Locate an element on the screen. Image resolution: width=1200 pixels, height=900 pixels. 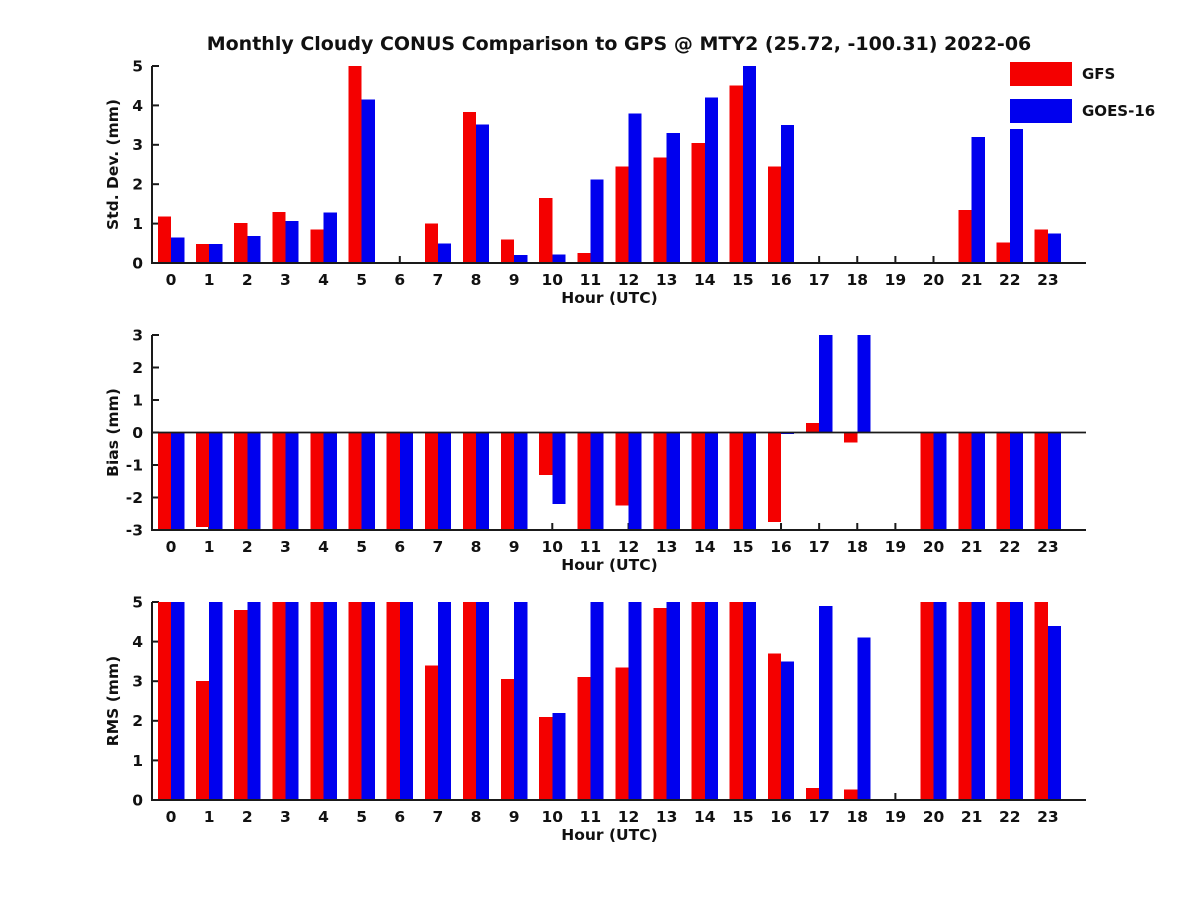
bar-goes16-h12 is located at coordinates (635, 188).